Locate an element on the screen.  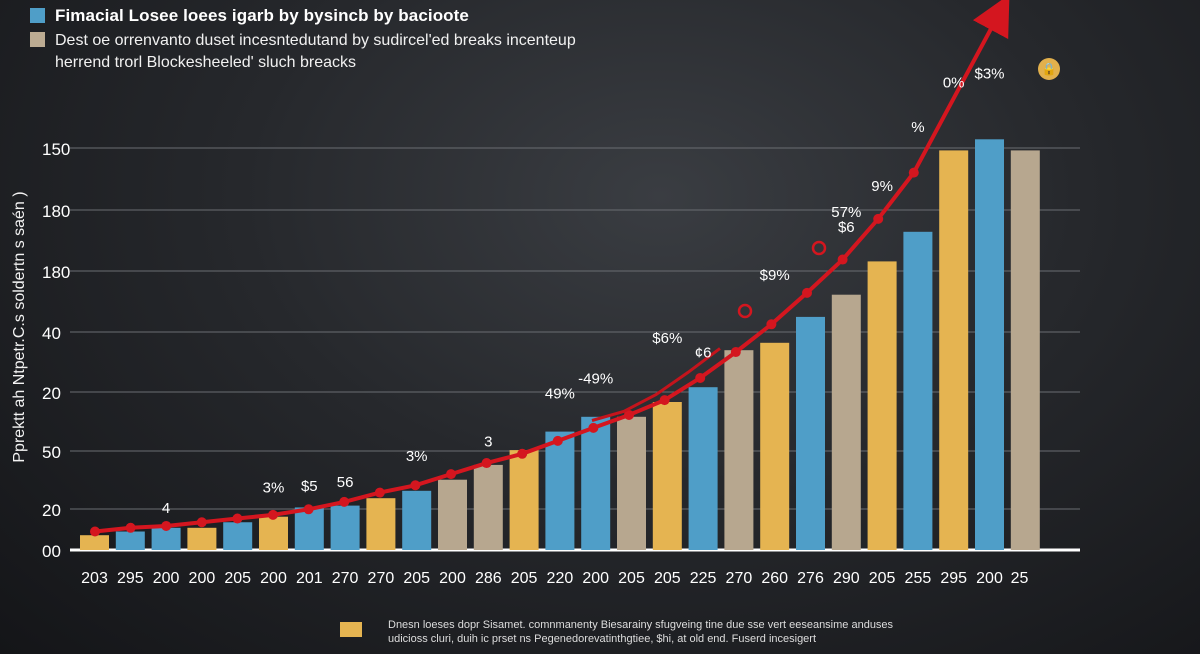
x-tick-label: 25 is located at coordinates (1020, 578).